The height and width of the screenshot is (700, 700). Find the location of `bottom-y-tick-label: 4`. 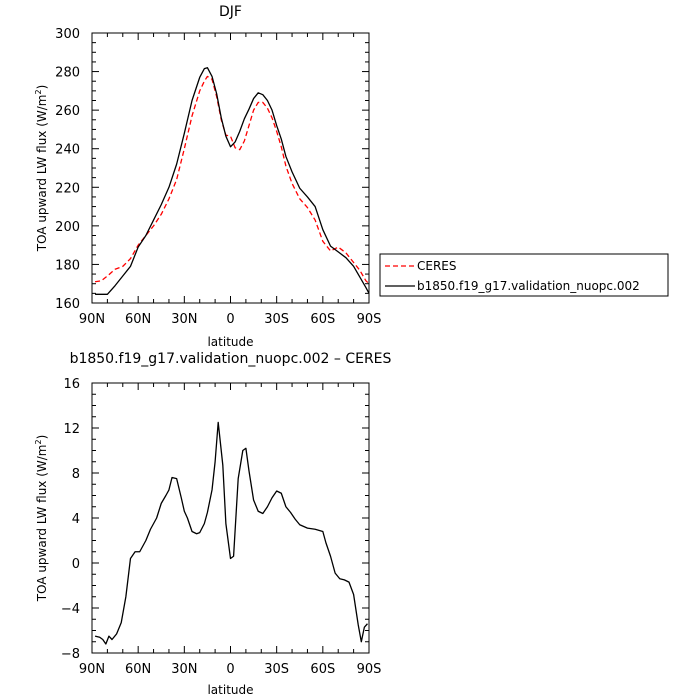

bottom-y-tick-label: 4 is located at coordinates (76, 519).